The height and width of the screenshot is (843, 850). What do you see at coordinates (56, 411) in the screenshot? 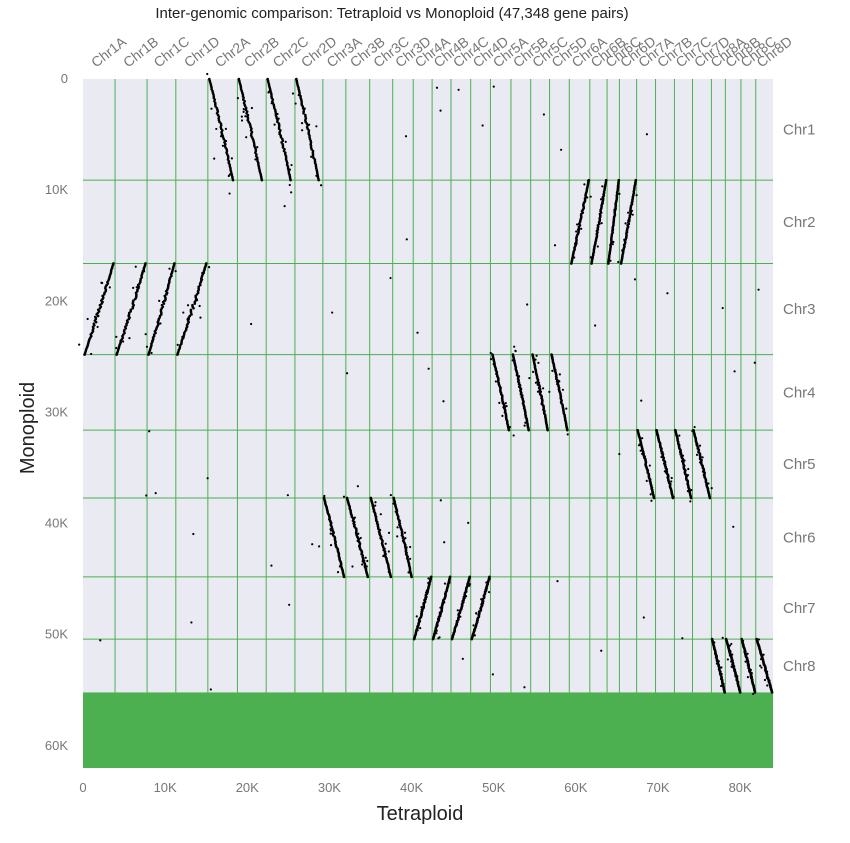
I see `y-tick-label: 30K` at bounding box center [56, 411].